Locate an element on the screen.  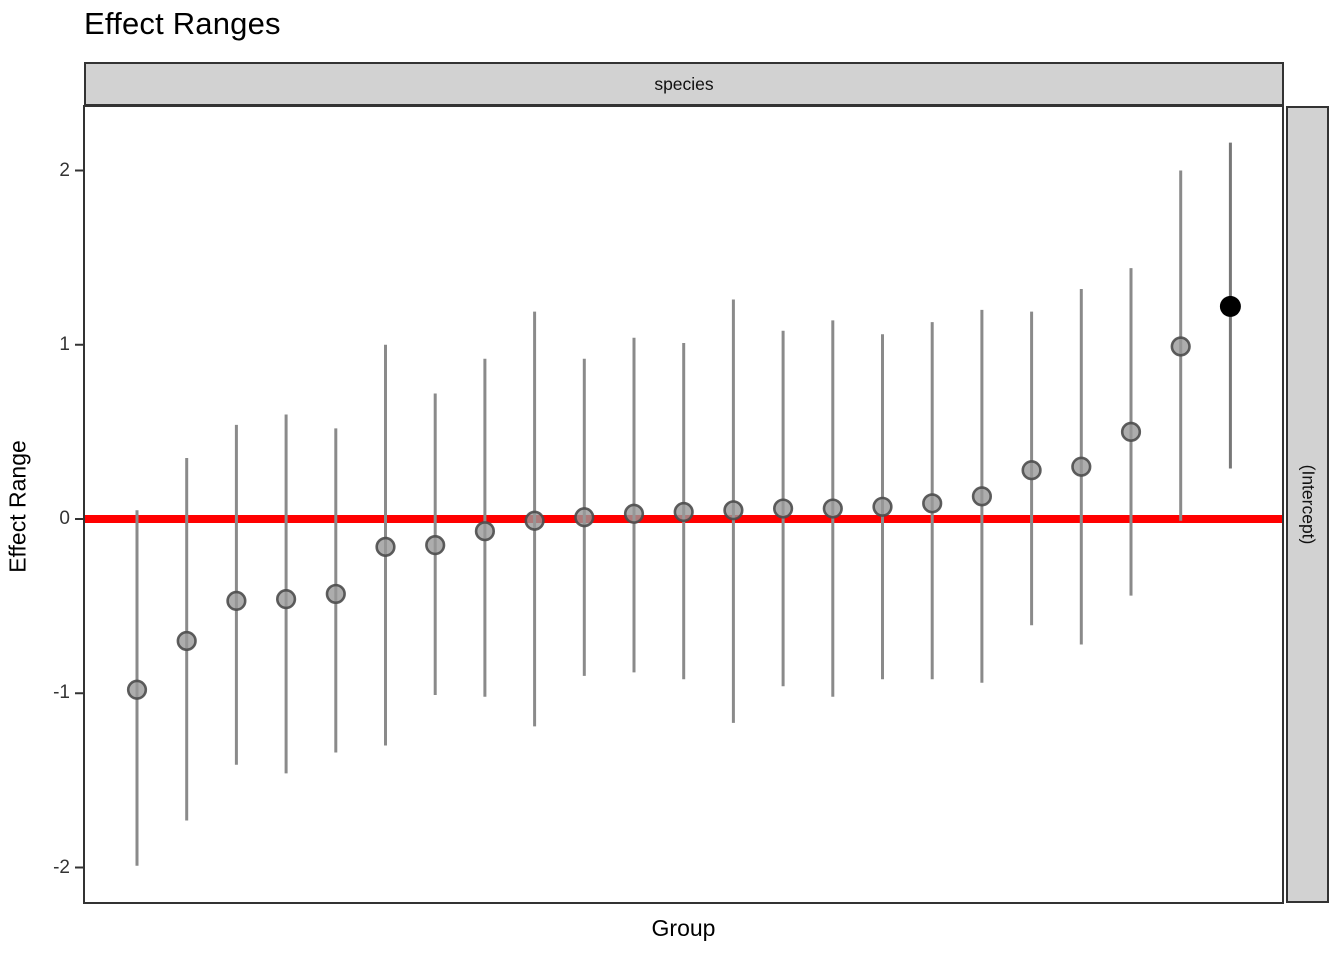
facet-strip-top: species is located at coordinates (684, 84).